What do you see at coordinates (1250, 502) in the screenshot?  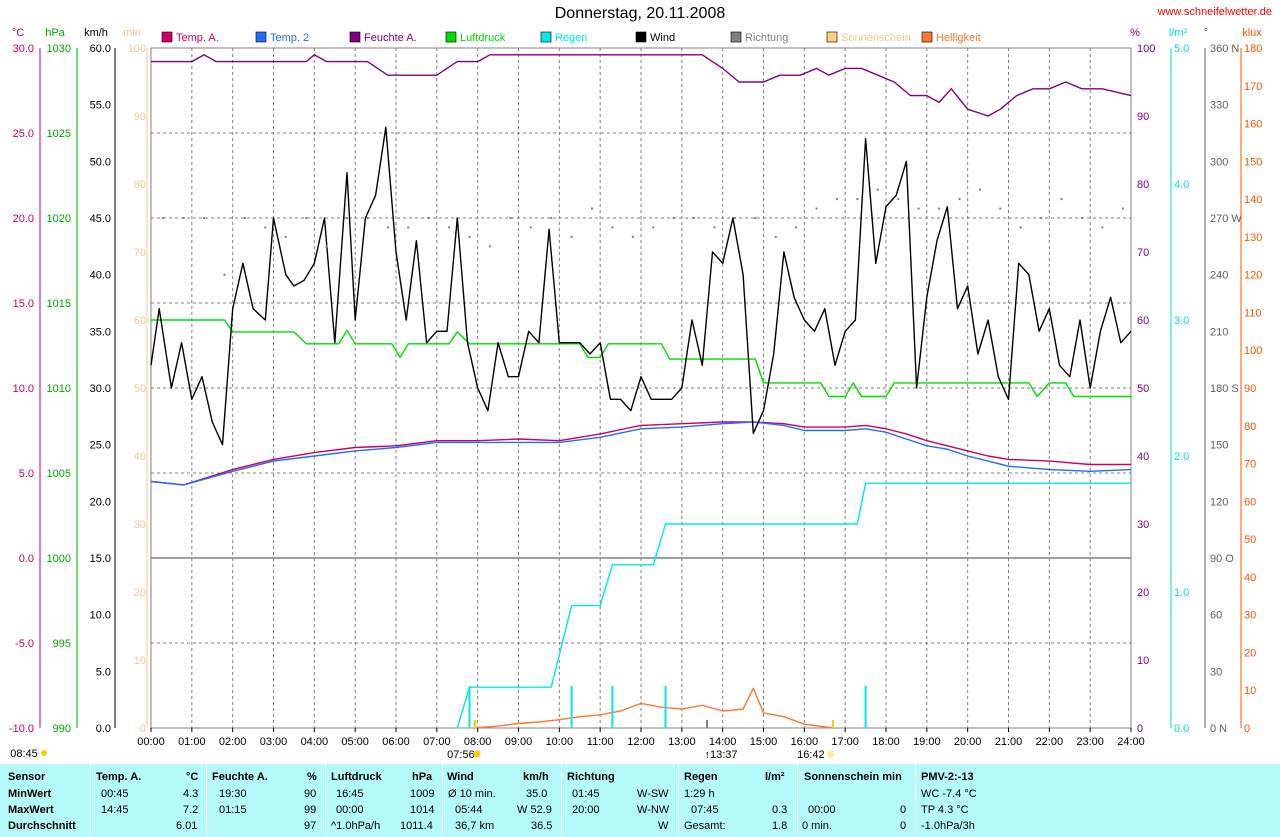 I see `light-tick-label: 60` at bounding box center [1250, 502].